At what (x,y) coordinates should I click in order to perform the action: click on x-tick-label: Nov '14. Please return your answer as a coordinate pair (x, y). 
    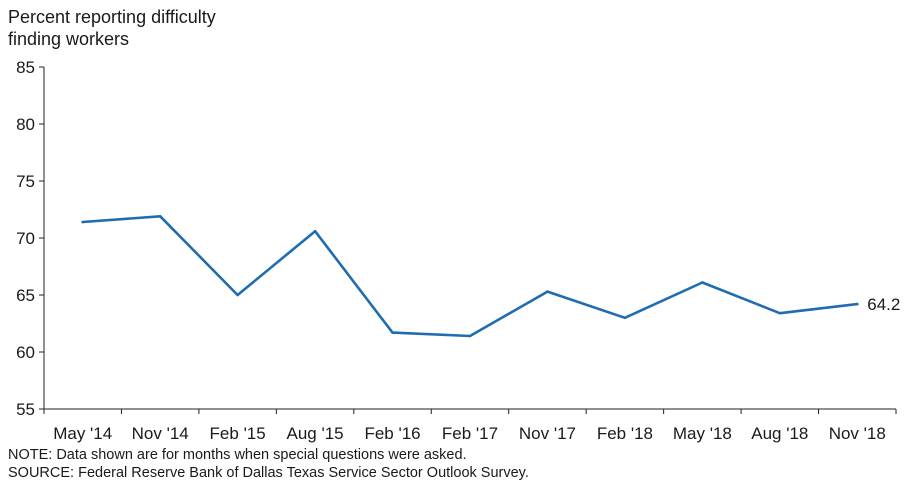
    Looking at the image, I should click on (160, 433).